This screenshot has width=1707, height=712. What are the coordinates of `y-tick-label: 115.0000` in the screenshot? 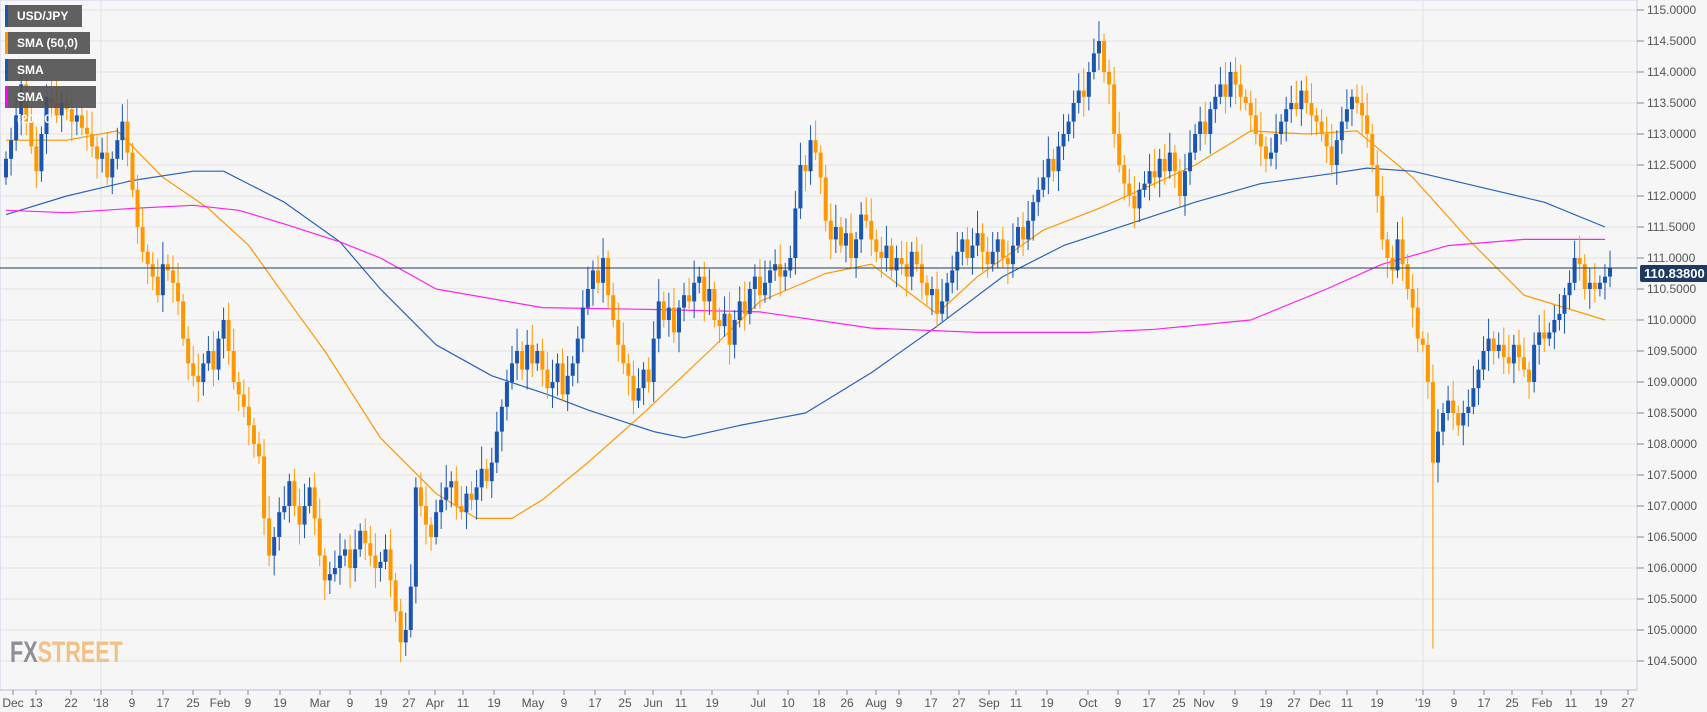 It's located at (1671, 10).